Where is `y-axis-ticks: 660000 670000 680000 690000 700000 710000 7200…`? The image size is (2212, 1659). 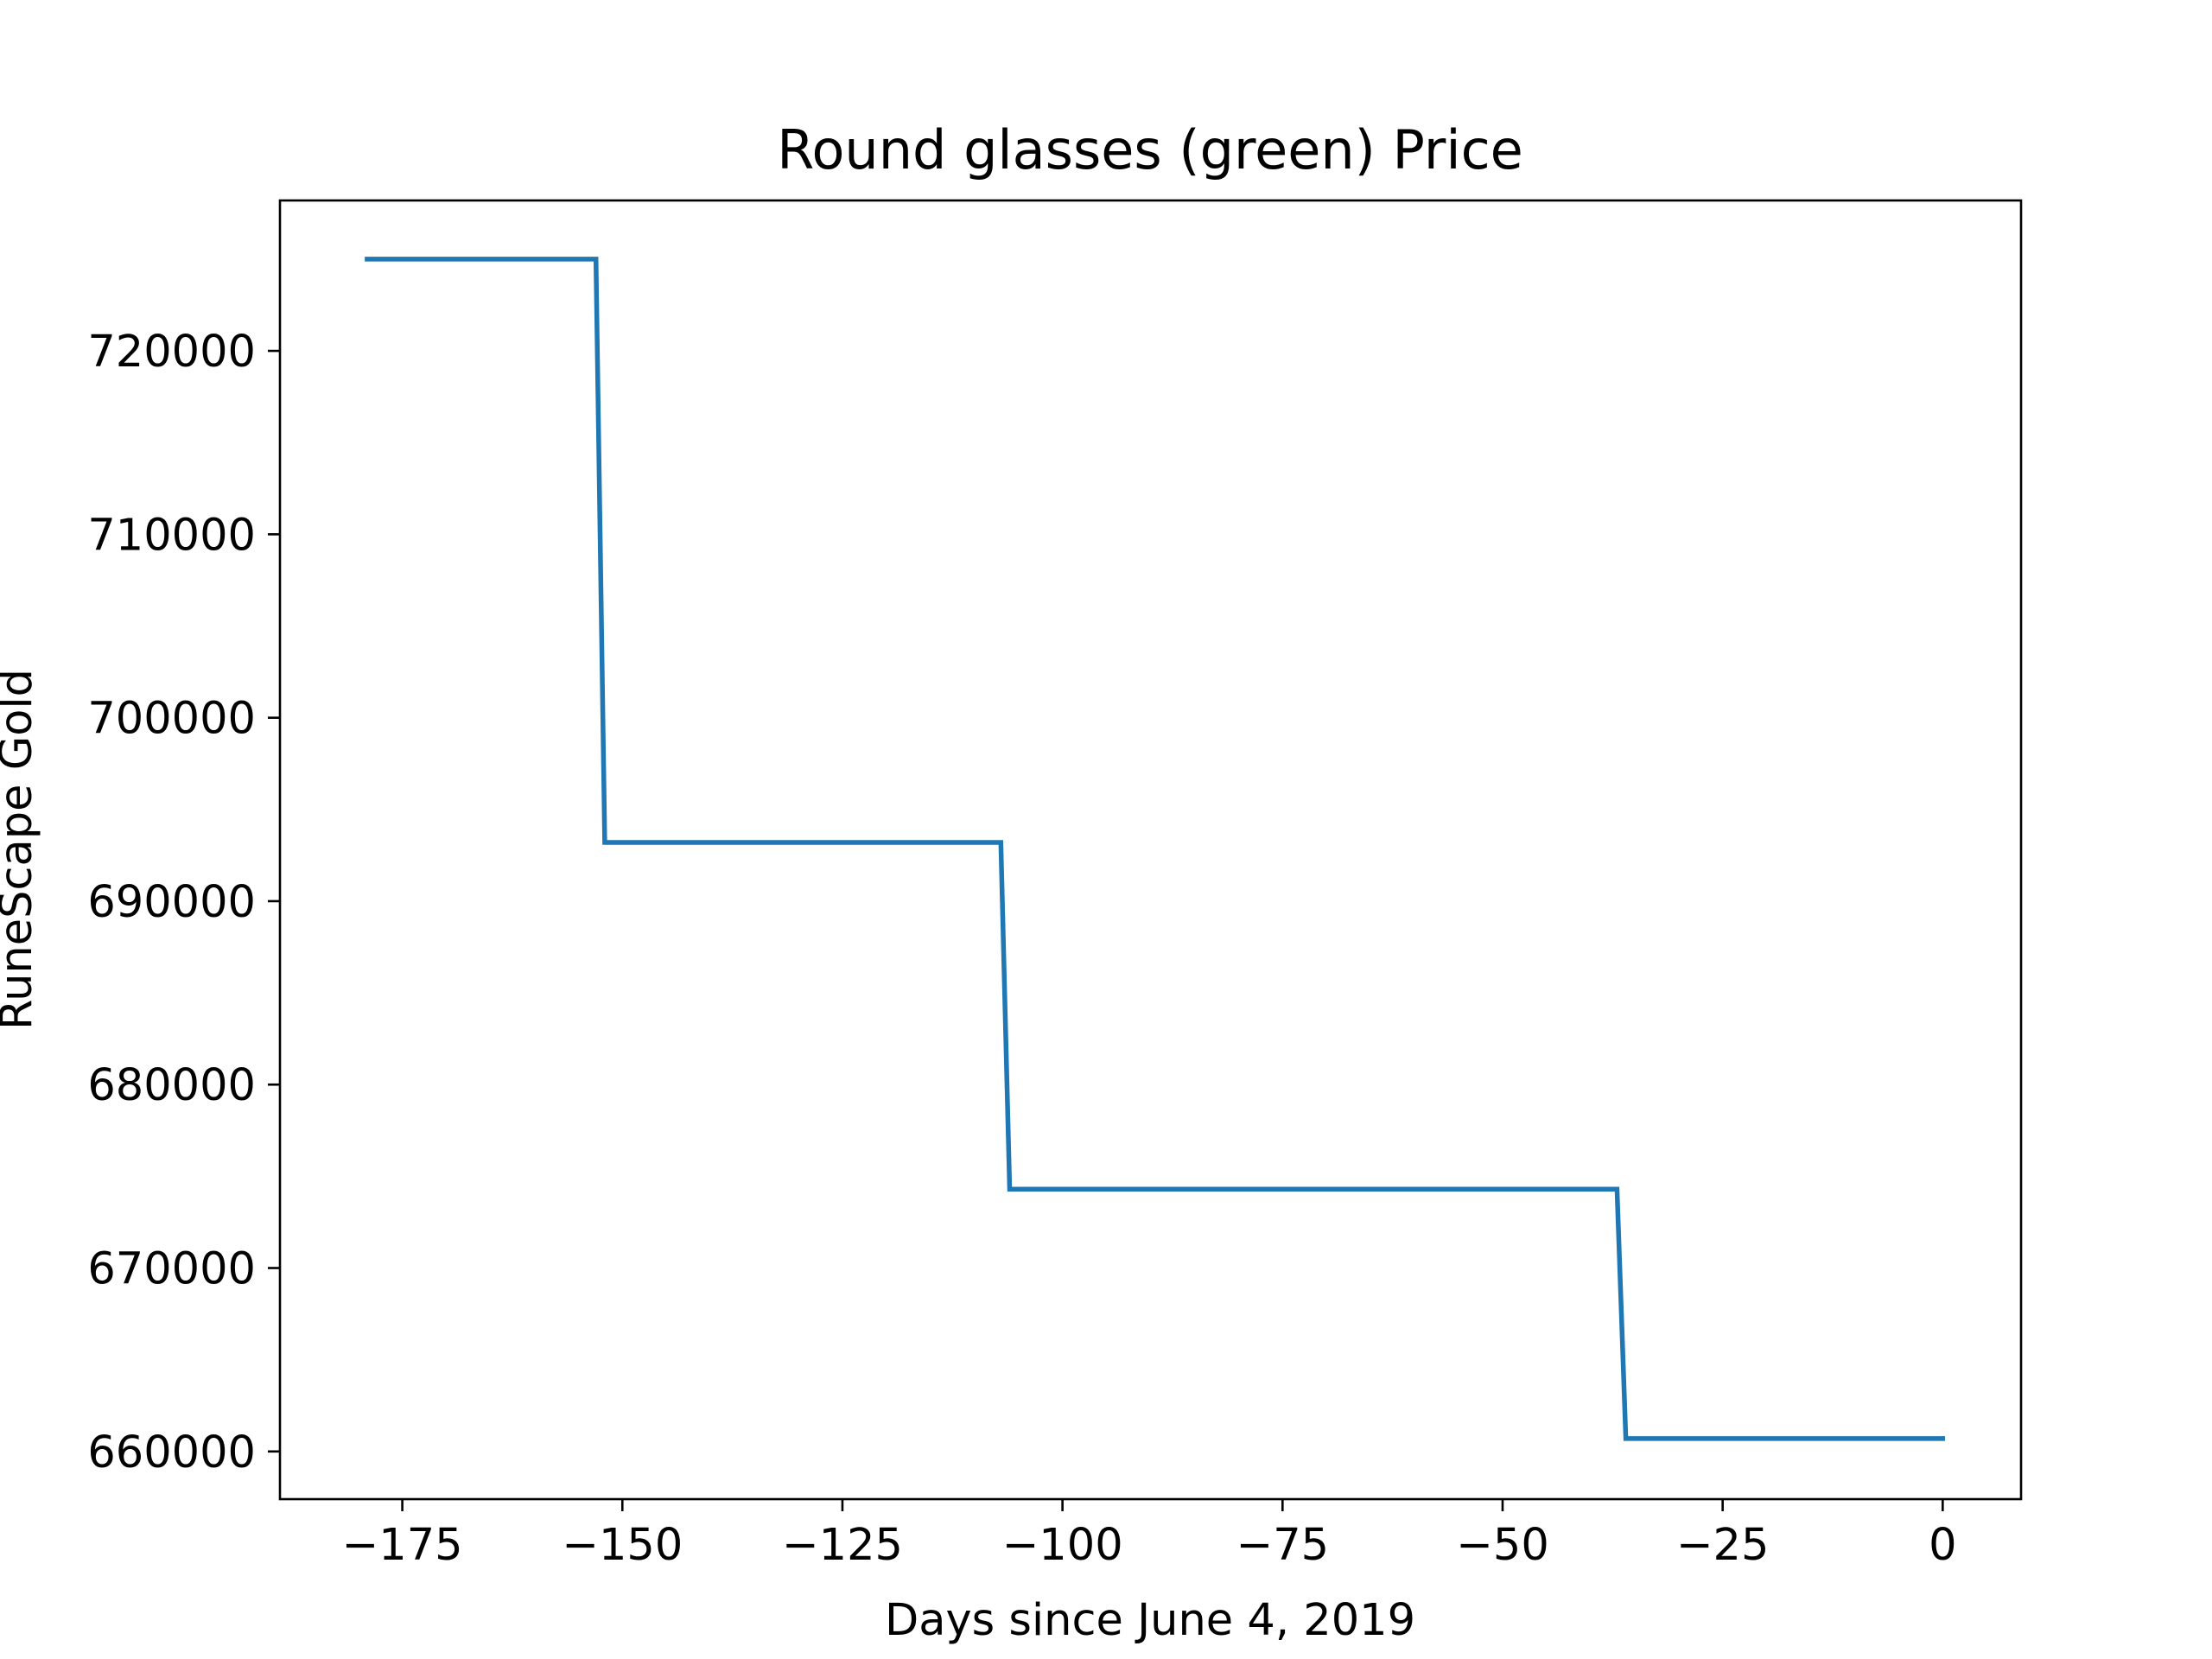 y-axis-ticks: 660000 670000 680000 690000 700000 710000 7200… is located at coordinates (183, 902).